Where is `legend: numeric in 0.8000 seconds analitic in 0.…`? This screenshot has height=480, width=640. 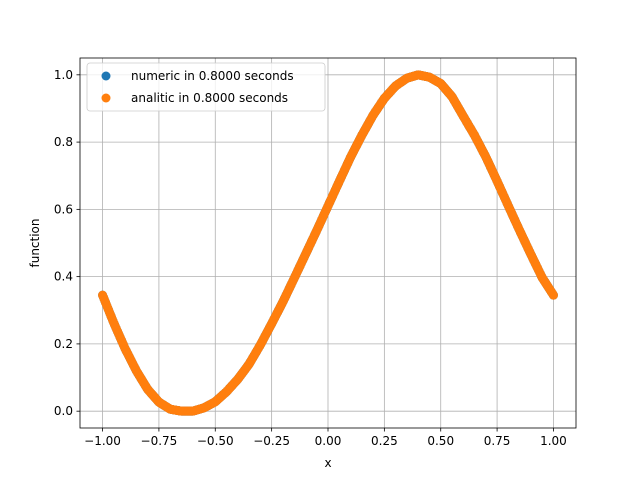
legend: numeric in 0.8000 seconds analitic in 0.… is located at coordinates (206, 87).